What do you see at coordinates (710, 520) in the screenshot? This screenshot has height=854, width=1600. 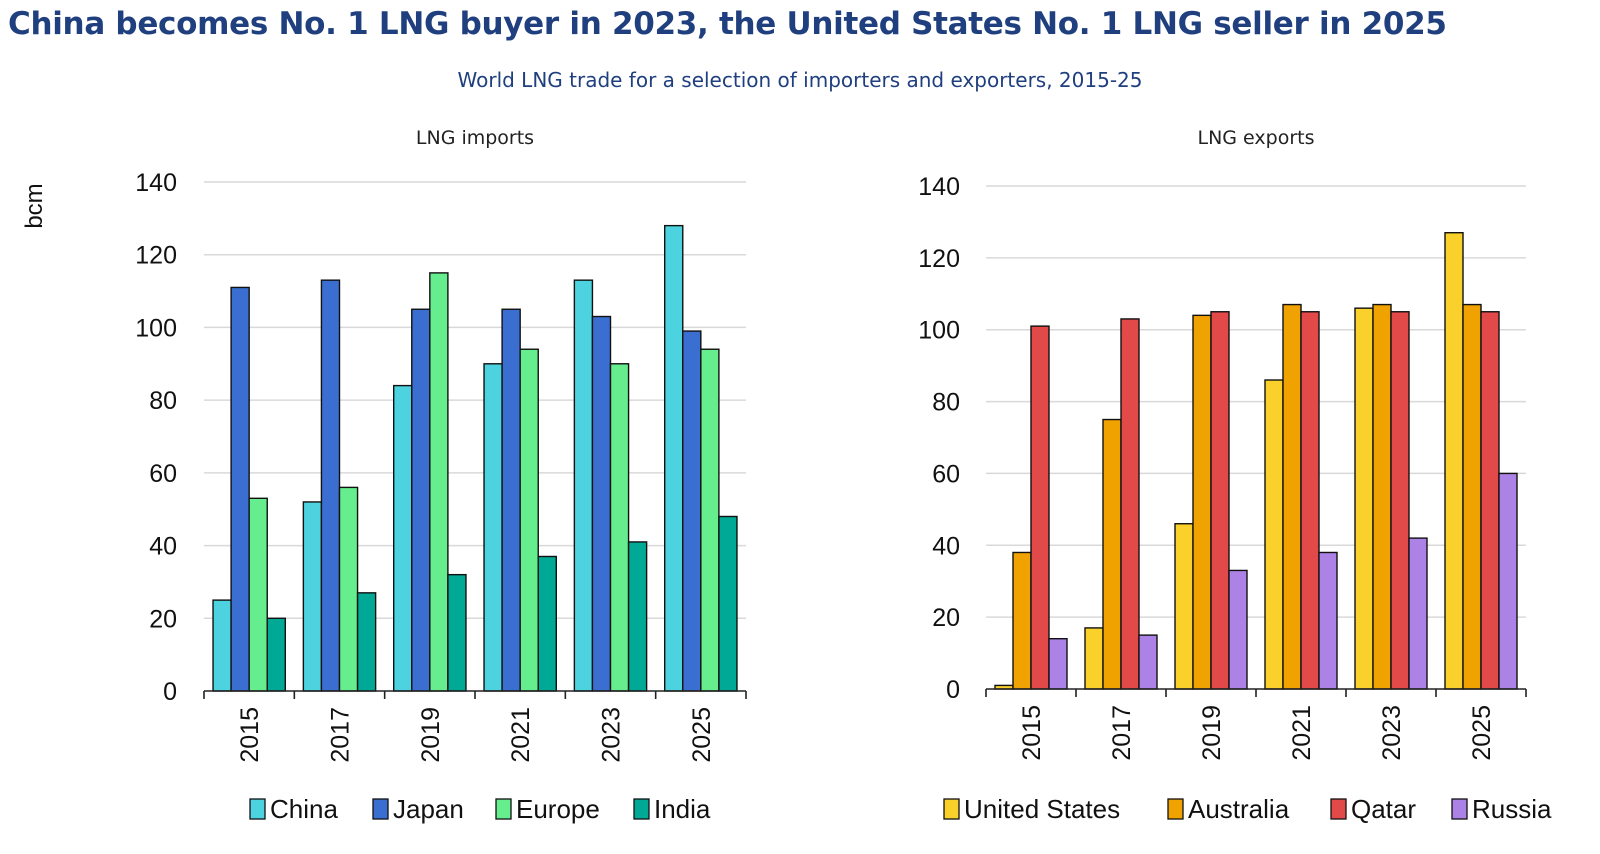 I see `bar-europe-2025` at bounding box center [710, 520].